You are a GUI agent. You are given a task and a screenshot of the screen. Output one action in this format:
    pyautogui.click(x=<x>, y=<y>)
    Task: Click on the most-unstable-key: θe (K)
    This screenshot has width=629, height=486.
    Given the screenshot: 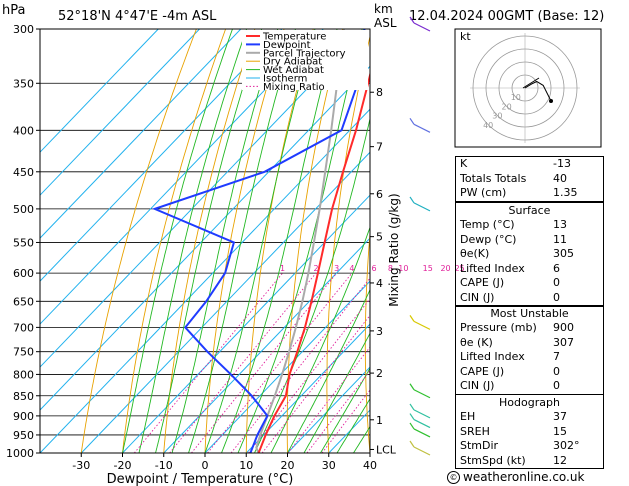 What is the action you would take?
    pyautogui.click(x=476, y=342)
    